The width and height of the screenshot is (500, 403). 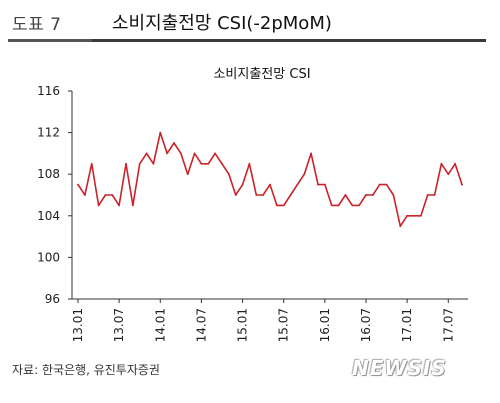 I want to click on figure-number: 도표 7, so click(x=37, y=25).